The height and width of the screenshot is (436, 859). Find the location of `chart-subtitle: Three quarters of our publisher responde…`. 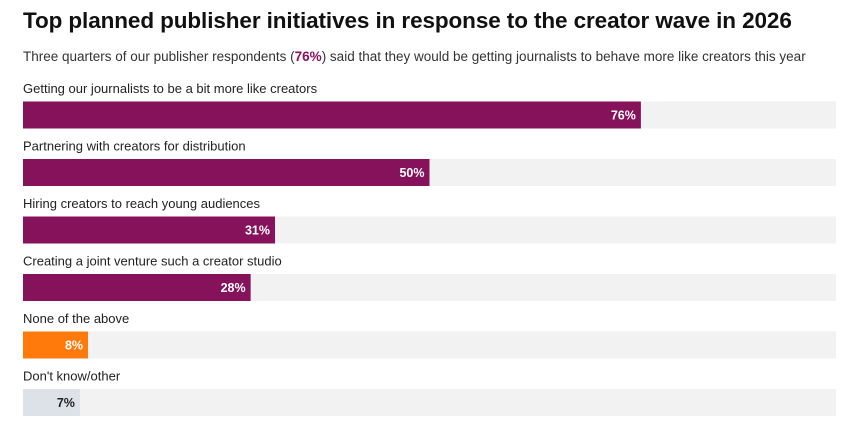

chart-subtitle: Three quarters of our publisher responde… is located at coordinates (414, 56).